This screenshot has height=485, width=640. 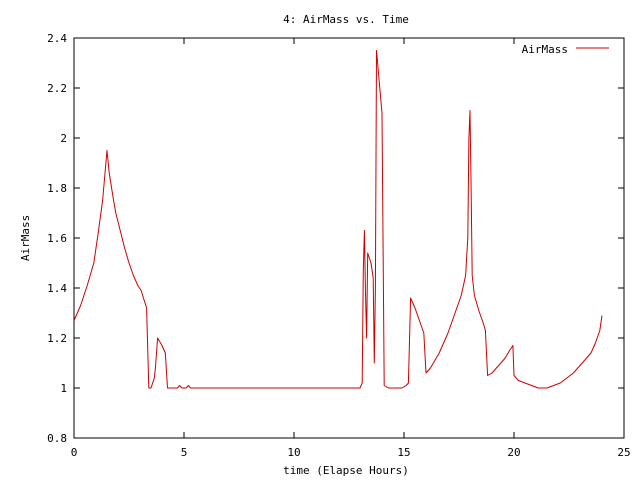 What do you see at coordinates (74, 452) in the screenshot?
I see `x-tick-label: 0` at bounding box center [74, 452].